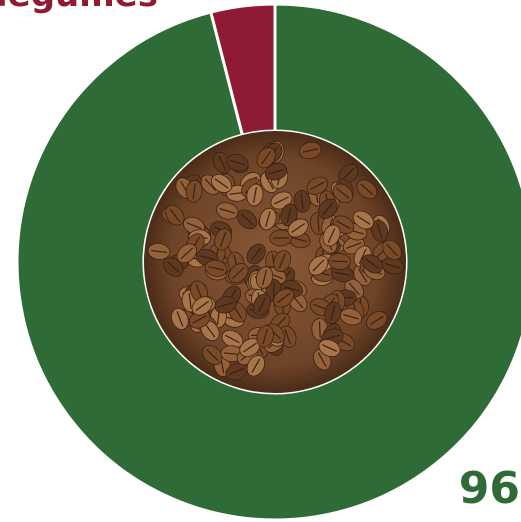  What do you see at coordinates (489, 488) in the screenshot?
I see `value-label: 96` at bounding box center [489, 488].